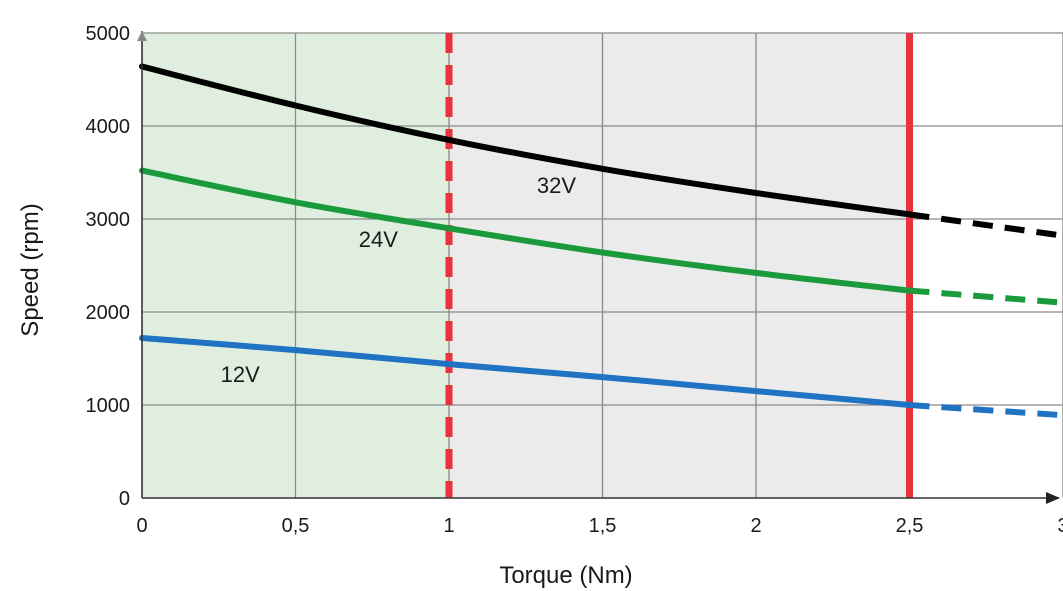  What do you see at coordinates (448, 526) in the screenshot?
I see `x-tick-label: 1` at bounding box center [448, 526].